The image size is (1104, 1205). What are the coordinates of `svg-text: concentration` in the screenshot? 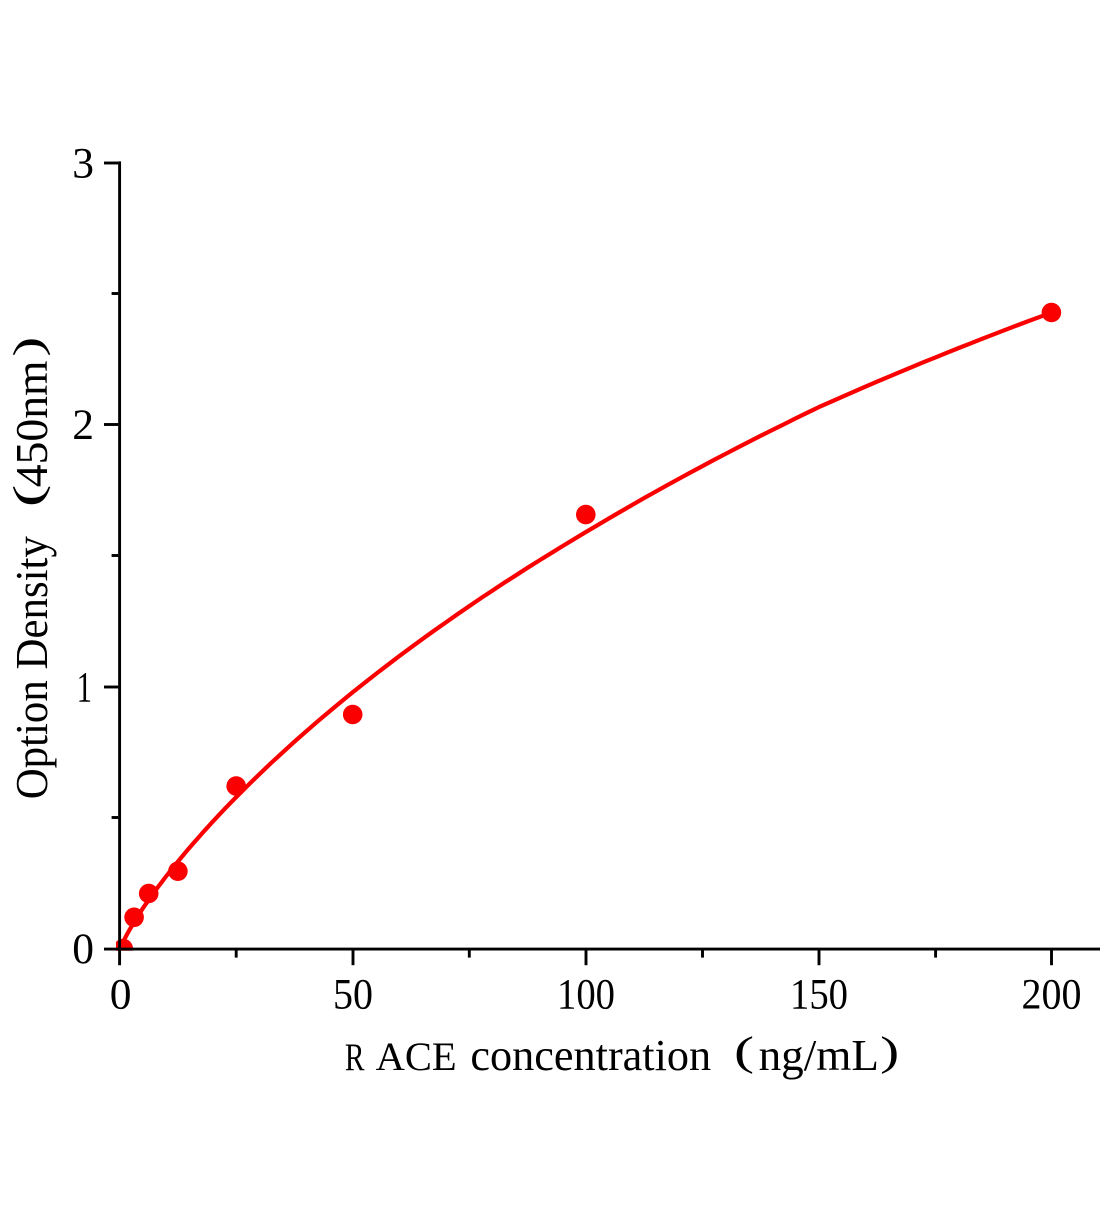 It's located at (590, 1055).